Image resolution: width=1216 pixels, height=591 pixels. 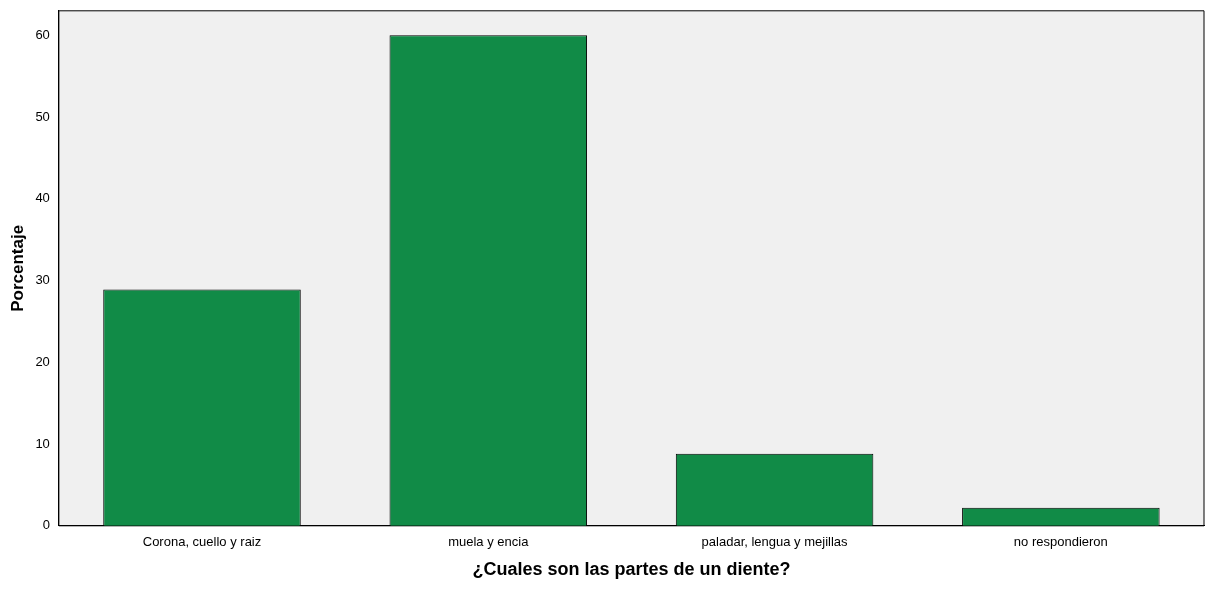 What do you see at coordinates (46, 525) in the screenshot?
I see `y-tick-label: 0` at bounding box center [46, 525].